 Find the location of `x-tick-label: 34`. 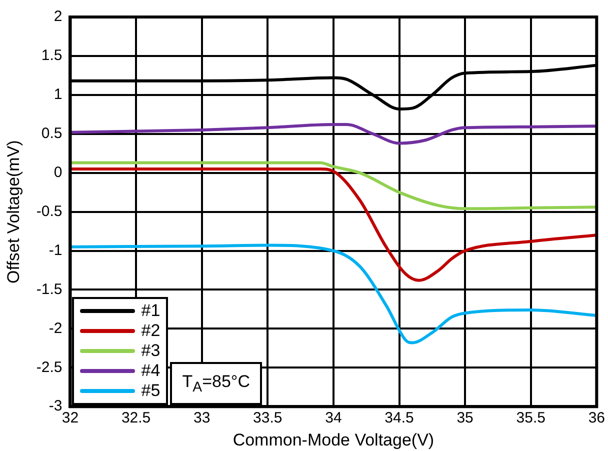

x-tick-label: 34 is located at coordinates (333, 418).